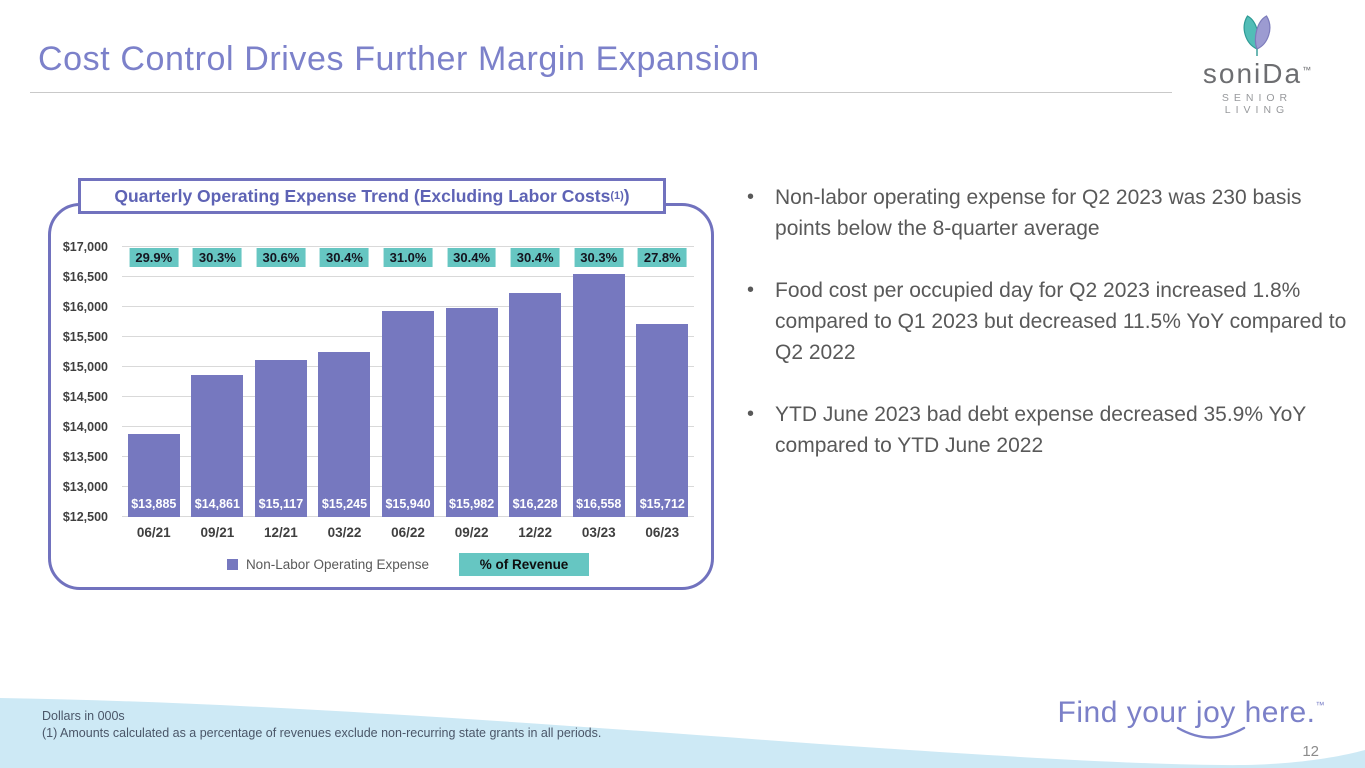 Image resolution: width=1365 pixels, height=768 pixels. I want to click on y-tick-label: $16,000, so click(85, 307).